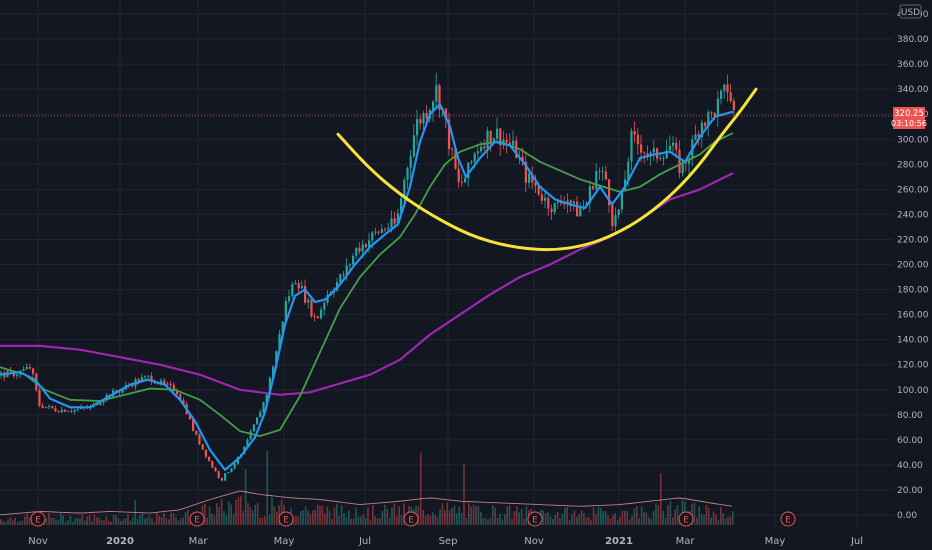 The width and height of the screenshot is (932, 550). I want to click on earnings-marker-icon, so click(38, 519).